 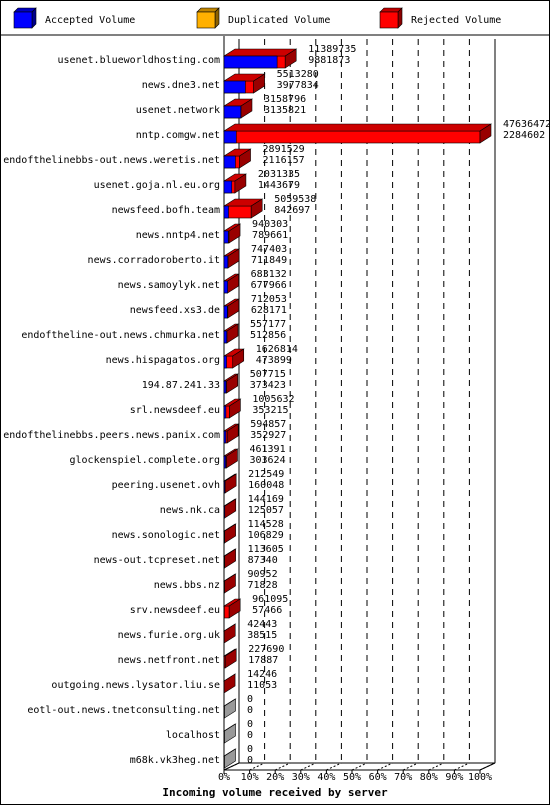 What do you see at coordinates (250, 699) in the screenshot?
I see `value-label-total: 0` at bounding box center [250, 699].